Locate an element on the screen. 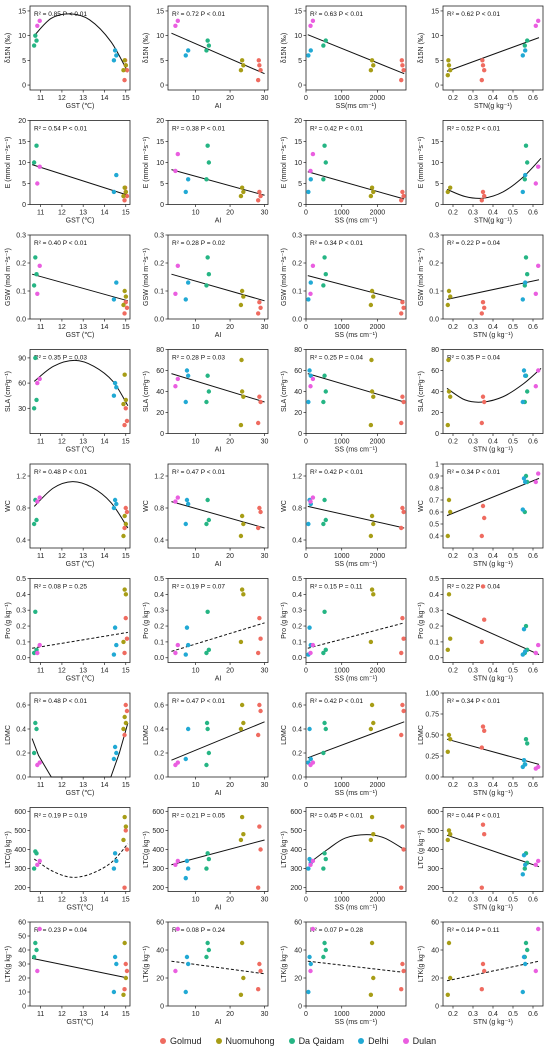 The height and width of the screenshot is (1056, 550). y-tick-label: 0 is located at coordinates (437, 434).